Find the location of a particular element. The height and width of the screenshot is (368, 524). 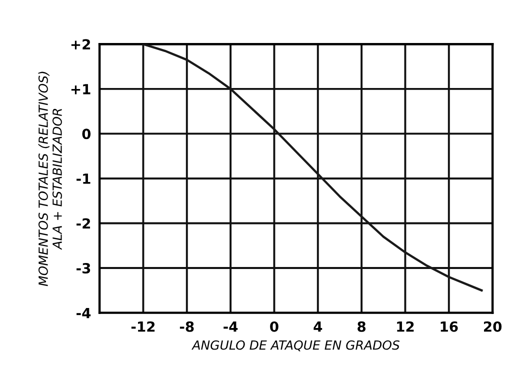

x-tick-label: 12 is located at coordinates (405, 326).